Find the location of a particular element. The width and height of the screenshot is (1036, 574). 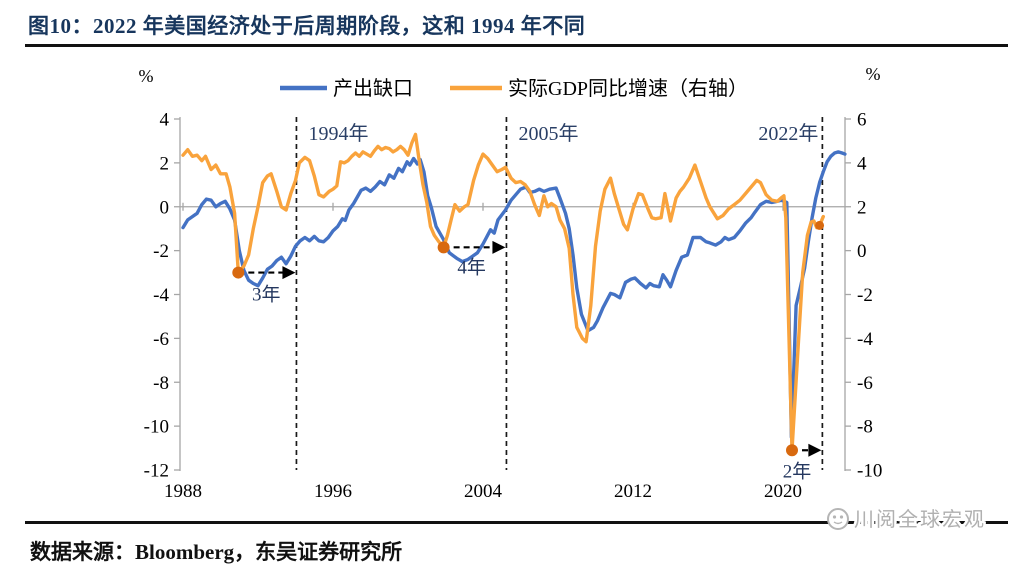

footer-divider-rule is located at coordinates (516, 522).